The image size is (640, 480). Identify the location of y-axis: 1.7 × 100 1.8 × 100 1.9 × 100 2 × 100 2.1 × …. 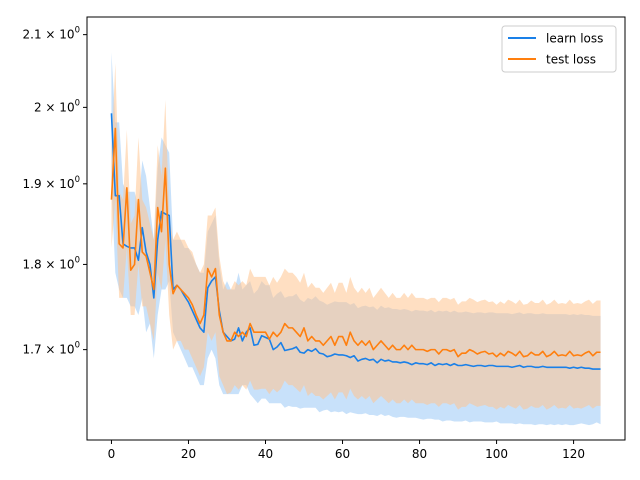
(55, 191).